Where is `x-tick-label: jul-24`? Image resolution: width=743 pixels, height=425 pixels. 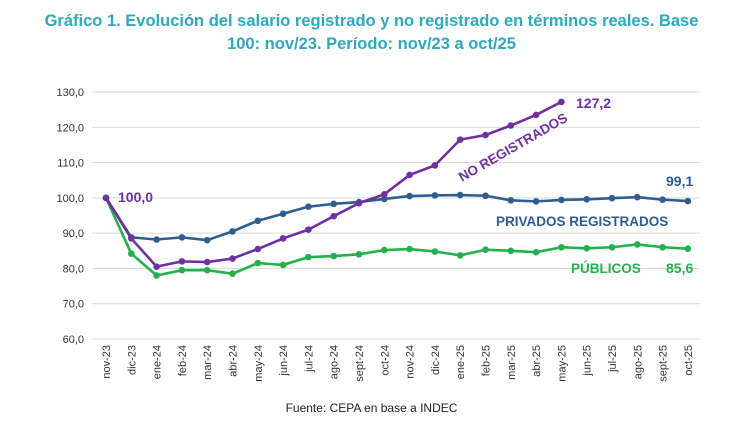 x-tick-label: jul-24 is located at coordinates (309, 359).